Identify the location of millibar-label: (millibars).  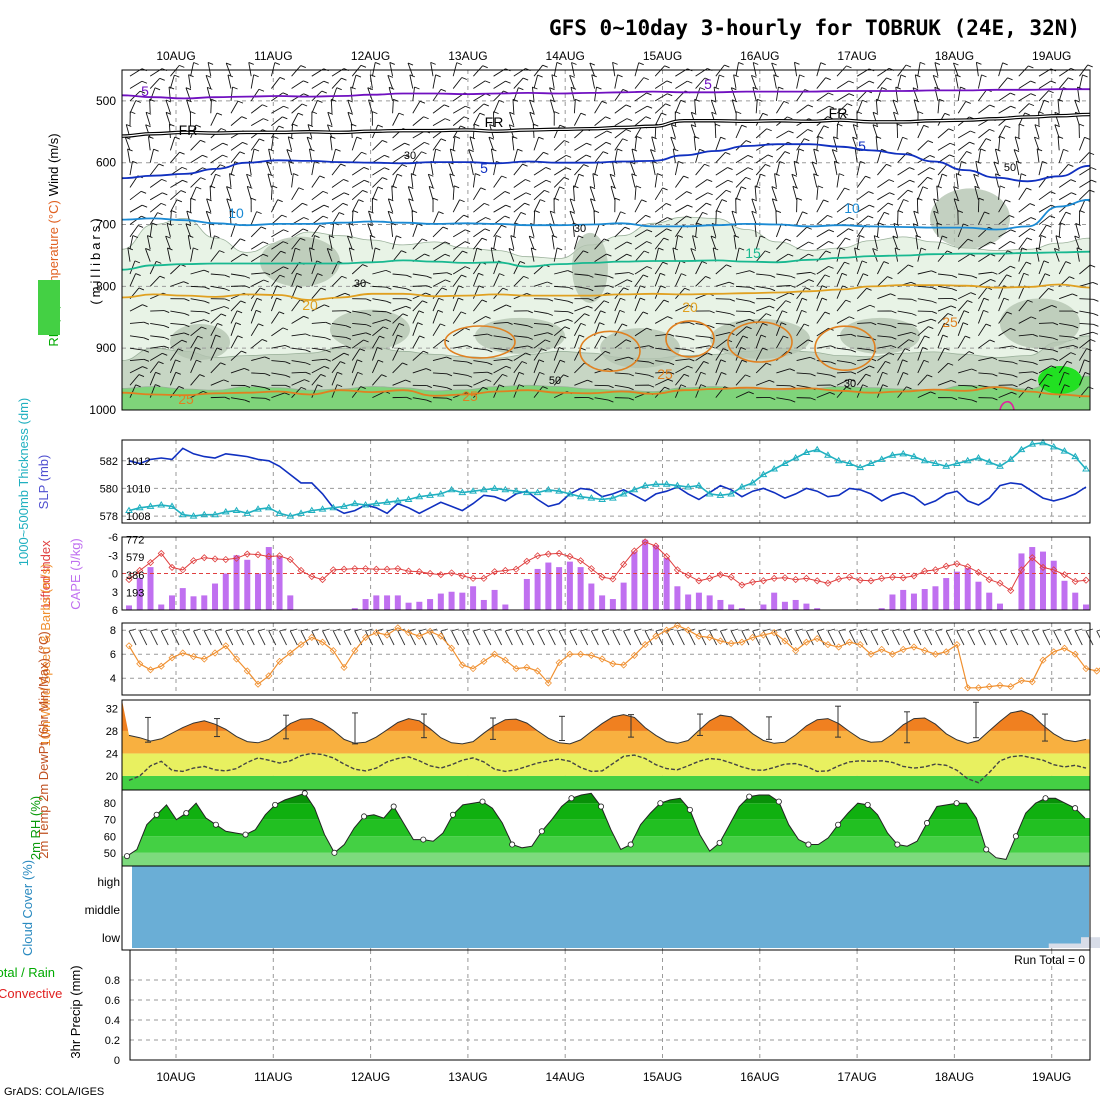
(95, 259).